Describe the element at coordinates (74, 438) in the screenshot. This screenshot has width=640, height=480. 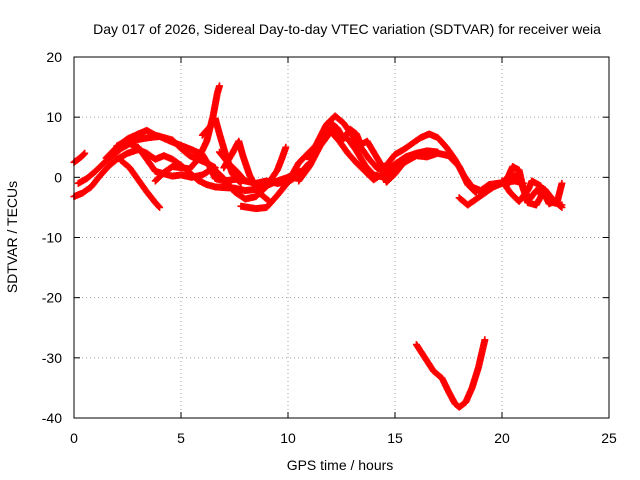
I see `x-tick-label: 0` at that location.